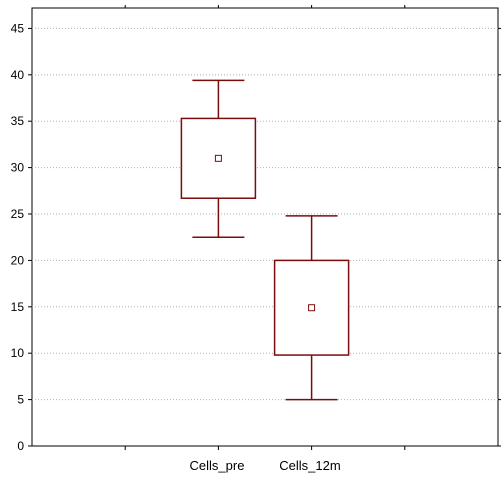 The image size is (501, 480). I want to click on y-tick-label: 40, so click(18, 75).